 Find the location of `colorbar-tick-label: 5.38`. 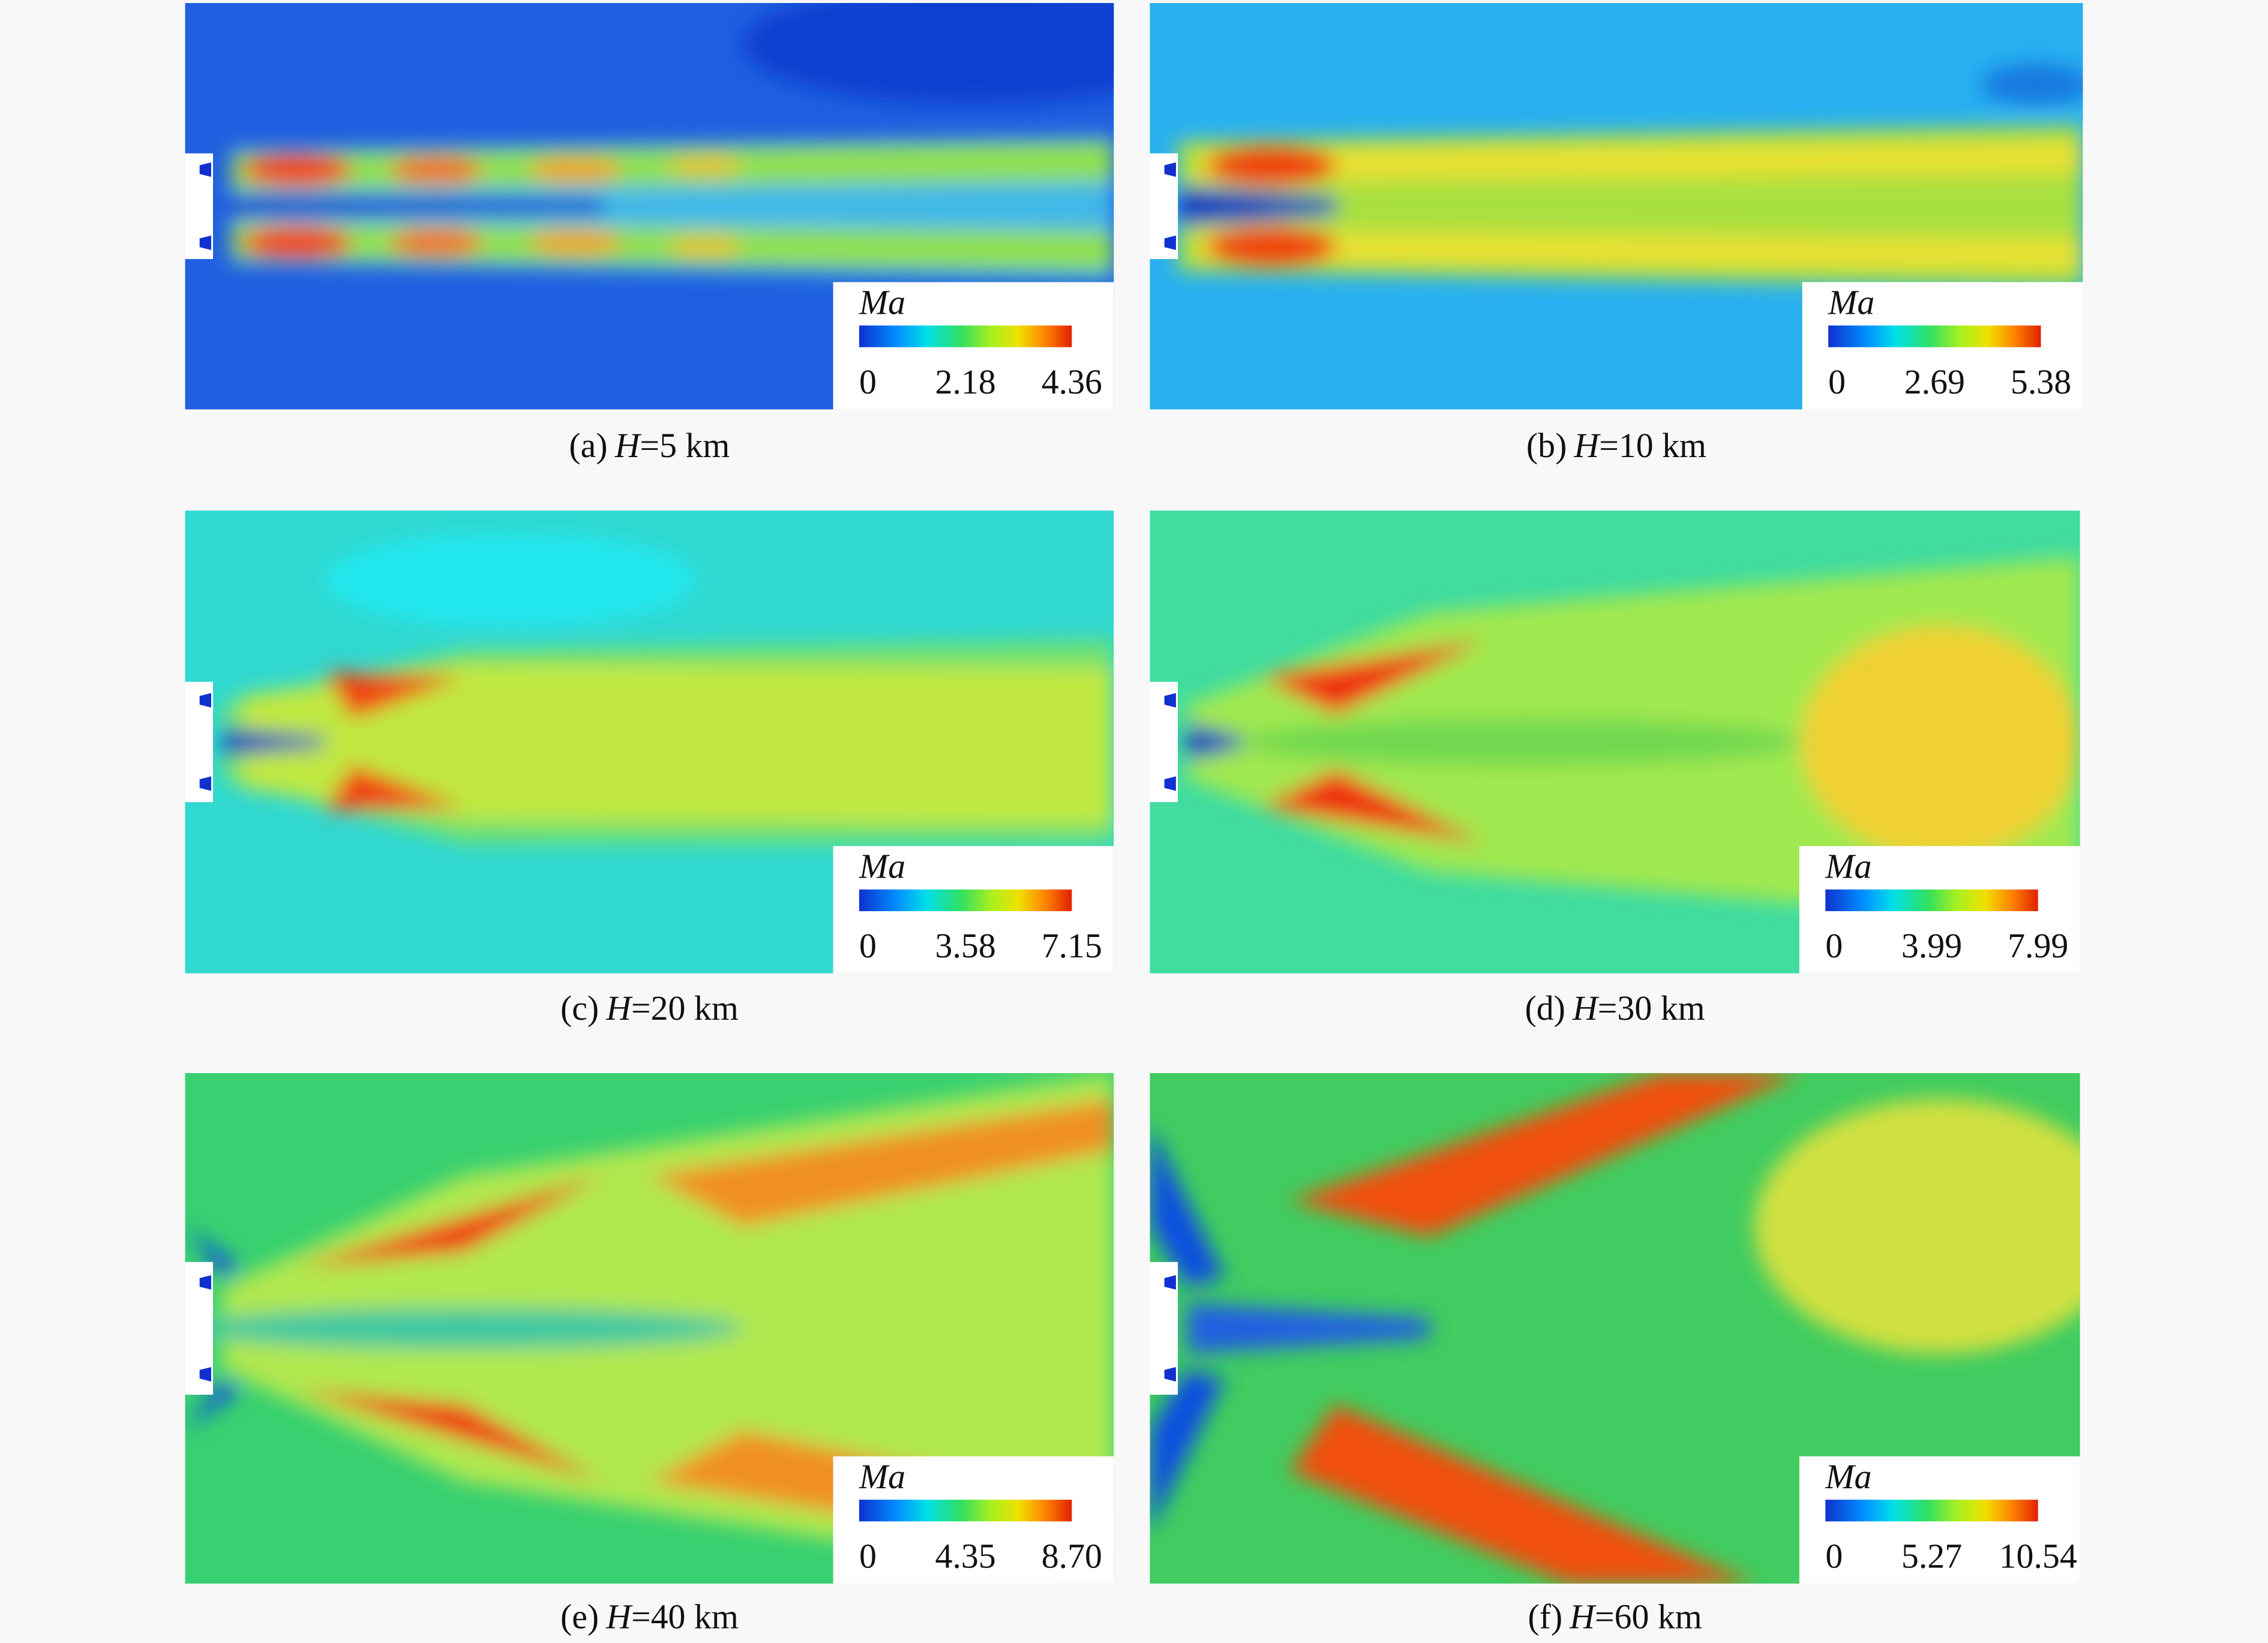

colorbar-tick-label: 5.38 is located at coordinates (2041, 381).